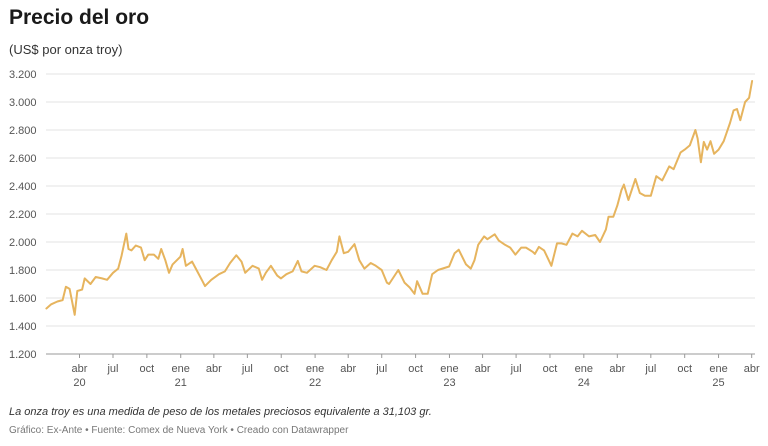 The width and height of the screenshot is (768, 446). What do you see at coordinates (584, 383) in the screenshot?
I see `x-tick-year: 24` at bounding box center [584, 383].